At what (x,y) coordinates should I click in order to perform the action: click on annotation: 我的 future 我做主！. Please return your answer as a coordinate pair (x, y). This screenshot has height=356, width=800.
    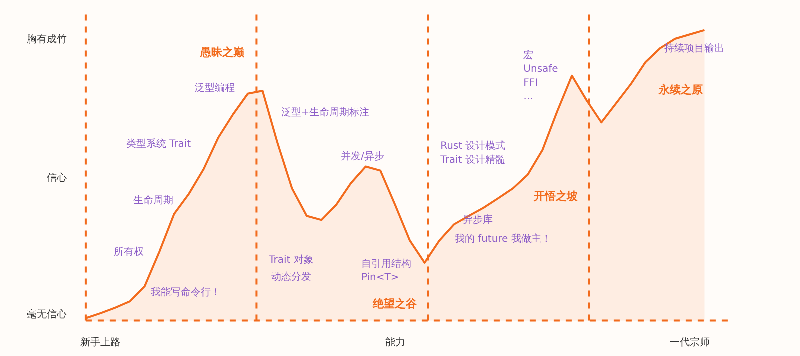
    Looking at the image, I should click on (503, 238).